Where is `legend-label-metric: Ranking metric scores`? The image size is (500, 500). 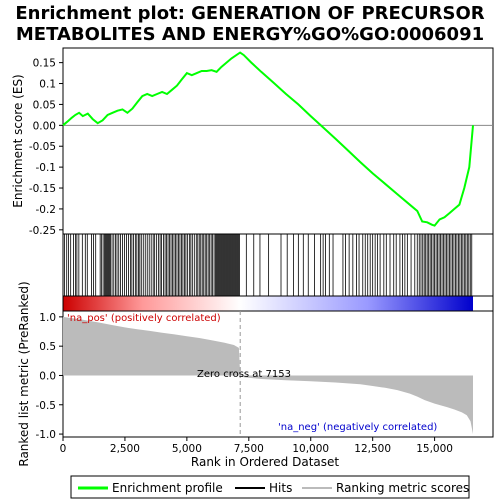 legend-label-metric: Ranking metric scores is located at coordinates (402, 488).